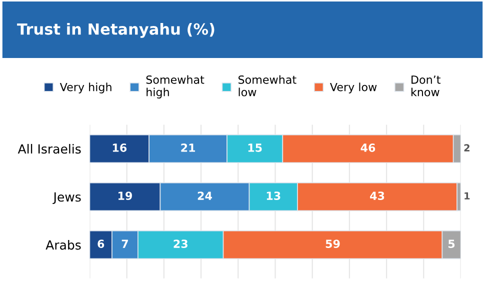  Describe the element at coordinates (333, 244) in the screenshot. I see `data-label: 59` at that location.